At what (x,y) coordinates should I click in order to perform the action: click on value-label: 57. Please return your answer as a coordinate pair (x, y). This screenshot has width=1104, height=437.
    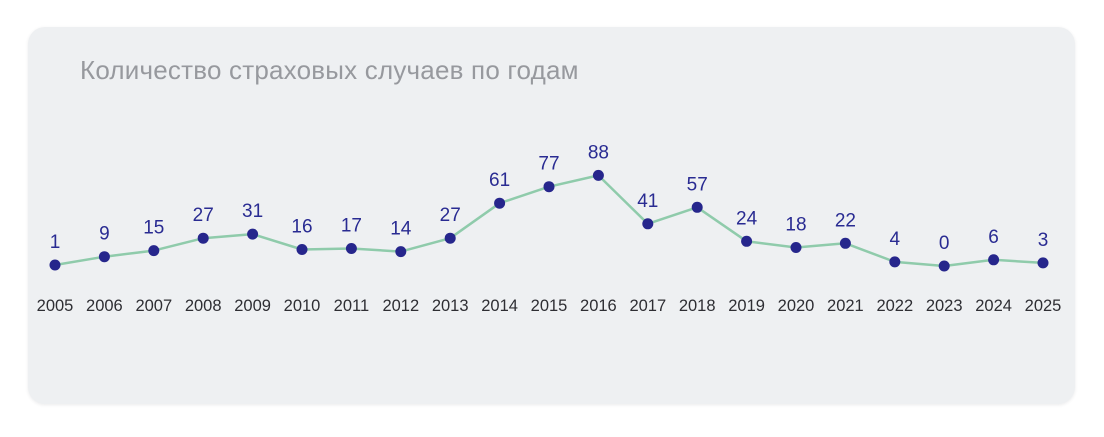
    Looking at the image, I should click on (697, 184).